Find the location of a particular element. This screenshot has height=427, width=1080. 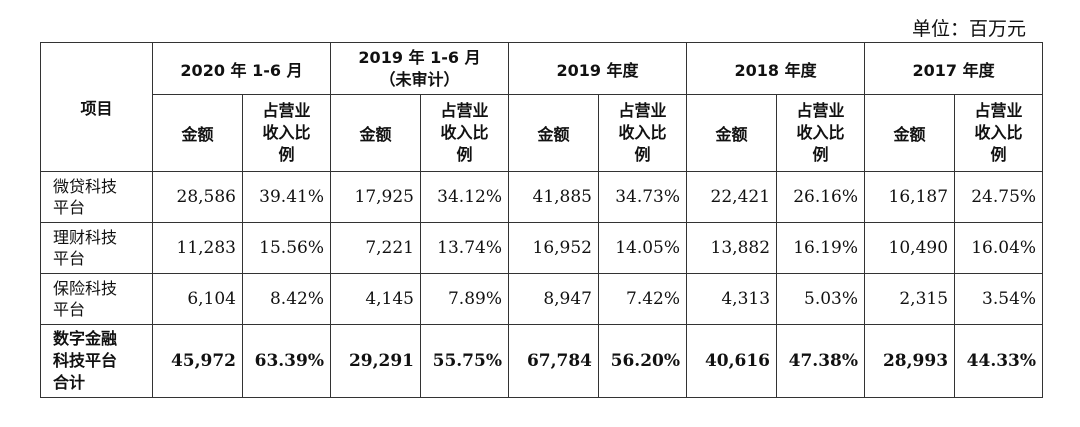

amount-cell: 67,784 is located at coordinates (553, 361).